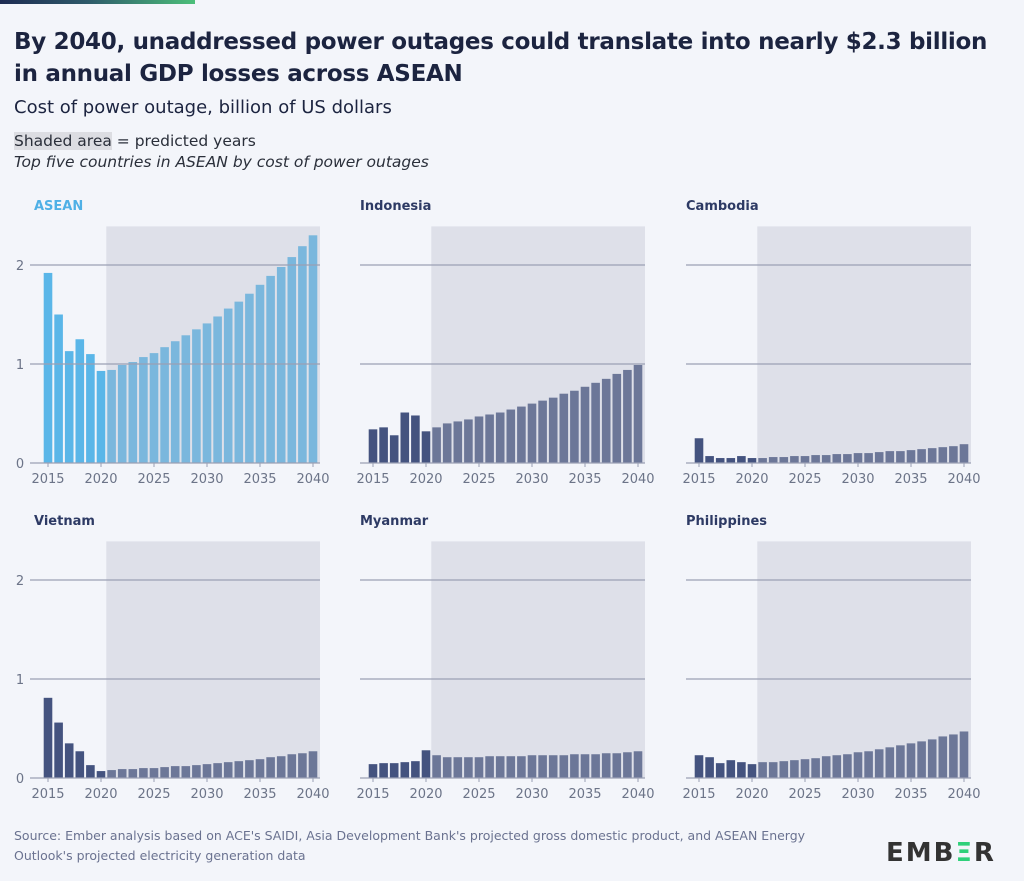 The width and height of the screenshot is (1024, 881). I want to click on y-tick-label: 2, so click(20, 266).